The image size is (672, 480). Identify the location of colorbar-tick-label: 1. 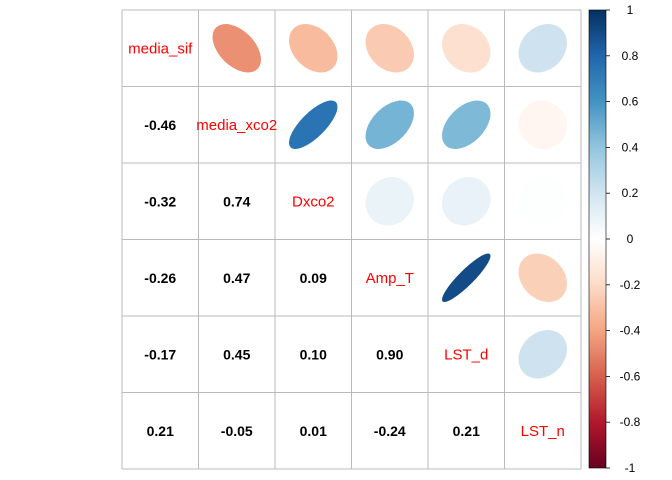
(630, 10).